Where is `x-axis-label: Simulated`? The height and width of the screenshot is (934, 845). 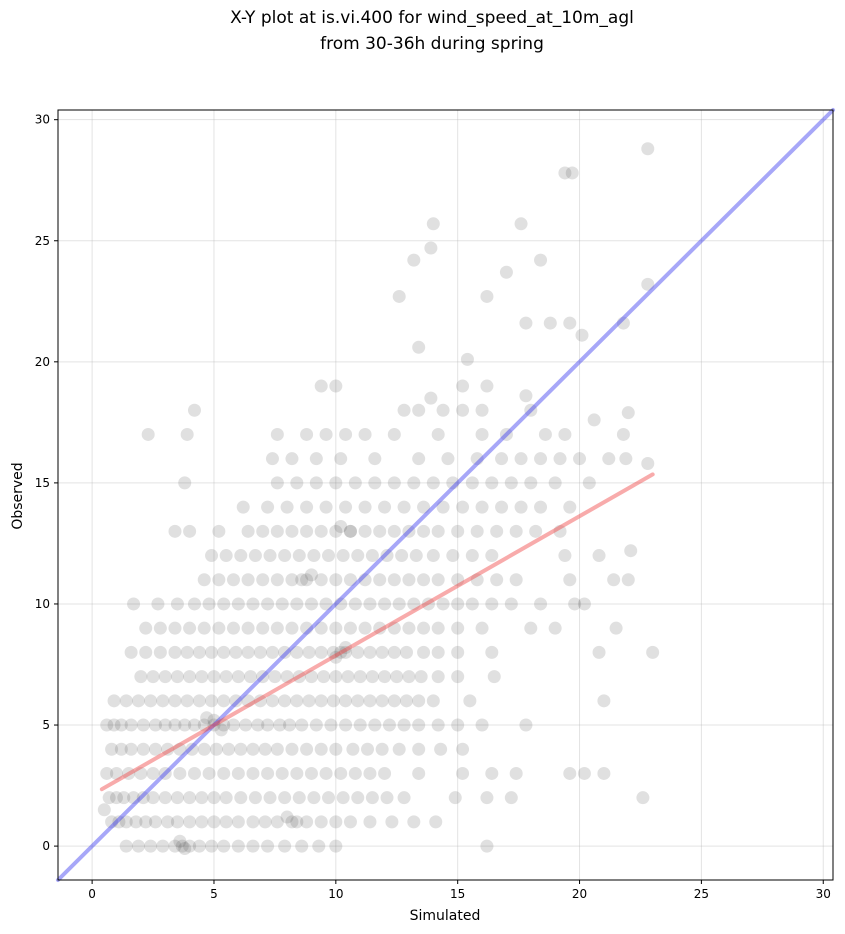
x-axis-label: Simulated is located at coordinates (445, 916).